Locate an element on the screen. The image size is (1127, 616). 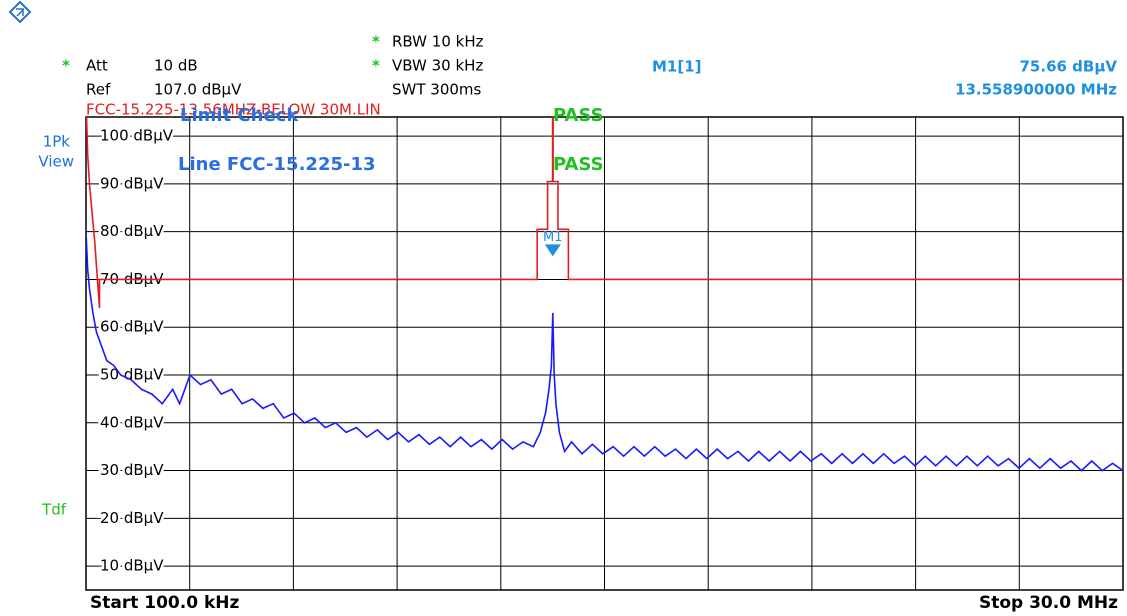
y-tick-label: 40 dBµV is located at coordinates (132, 422).